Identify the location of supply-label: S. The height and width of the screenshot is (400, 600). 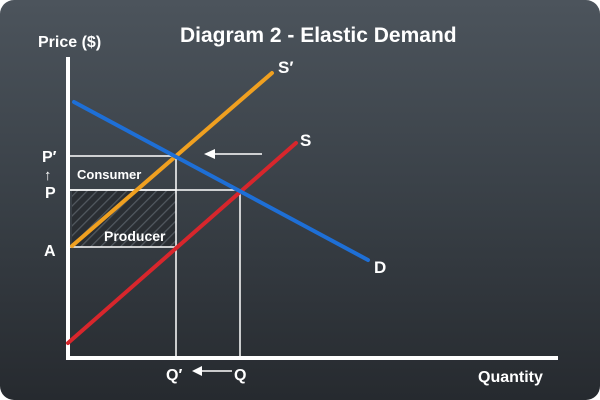
(305, 140).